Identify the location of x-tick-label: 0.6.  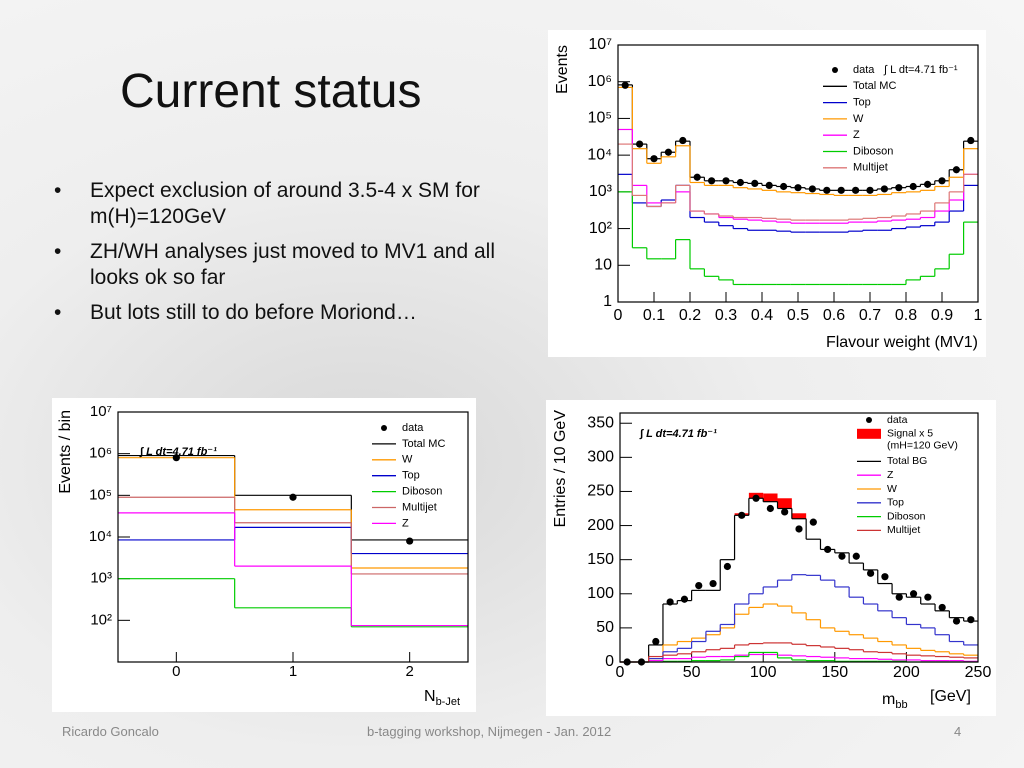
(834, 315).